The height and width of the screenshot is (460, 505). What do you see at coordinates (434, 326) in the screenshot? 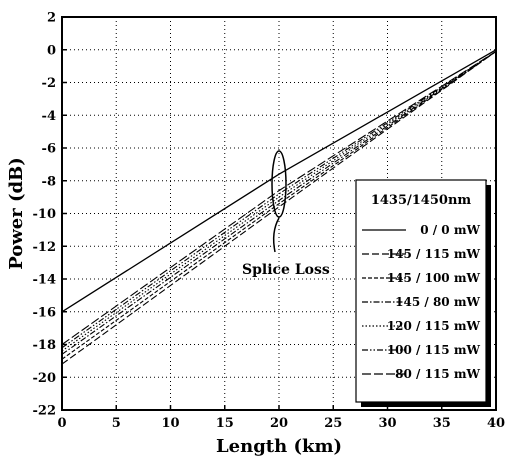
I see `legend-label-4: 120 / 115 mW` at bounding box center [434, 326].